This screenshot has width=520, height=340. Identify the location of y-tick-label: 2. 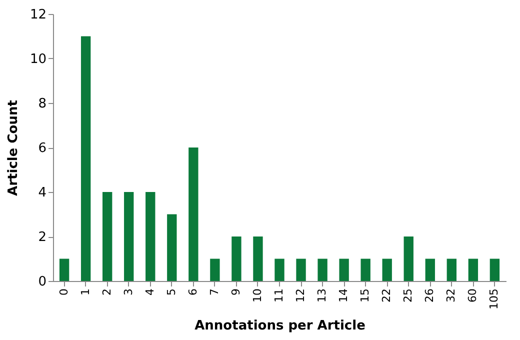
(42, 237).